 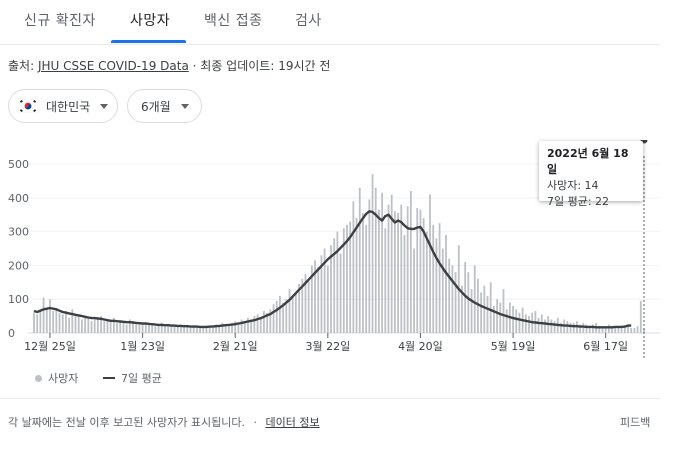 What do you see at coordinates (513, 346) in the screenshot?
I see `x-tick-label: 5월 19일` at bounding box center [513, 346].